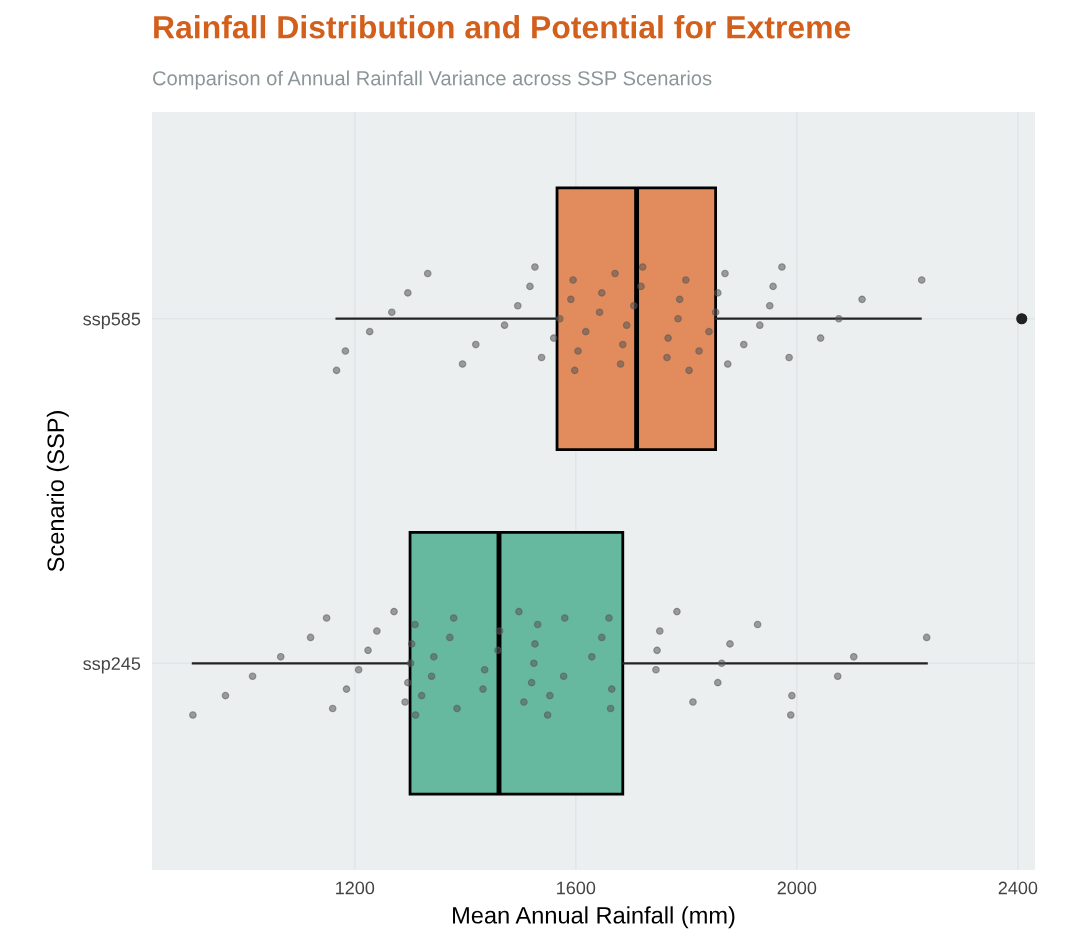 This screenshot has width=1074, height=951. I want to click on chart-subtitle: Comparison of Annual Rainfall Variance across SSP Scenarios, so click(432, 80).